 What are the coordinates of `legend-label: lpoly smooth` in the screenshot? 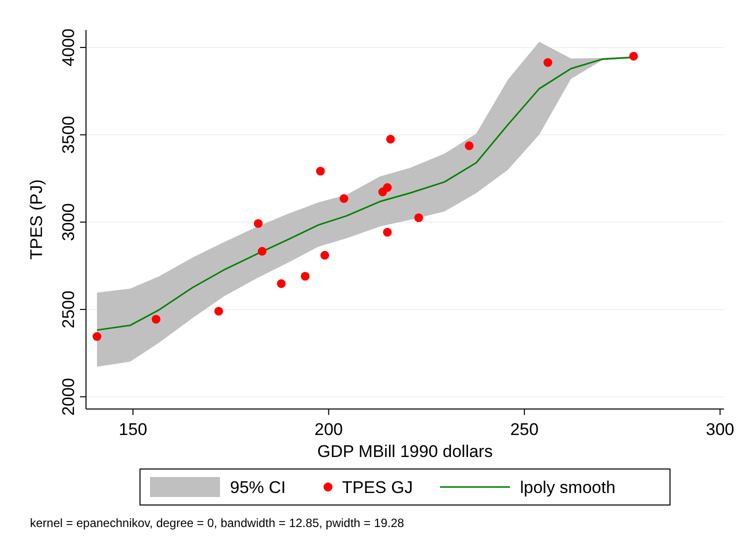 It's located at (568, 487).